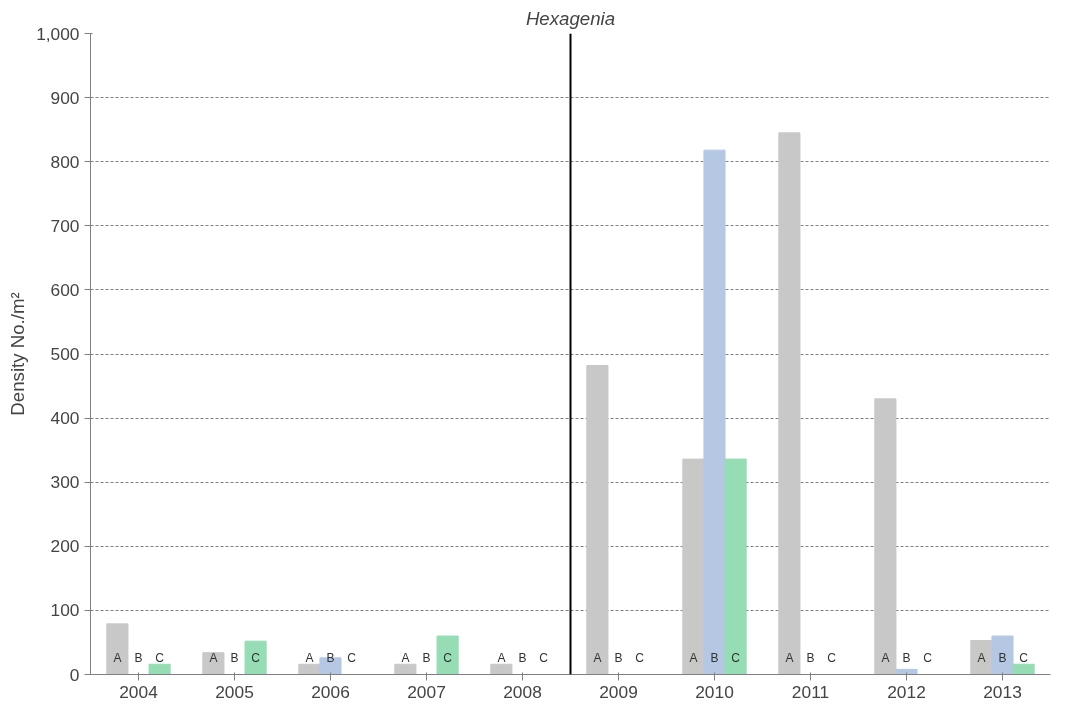 The width and height of the screenshot is (1081, 710). I want to click on y-tick-label: 600, so click(65, 289).